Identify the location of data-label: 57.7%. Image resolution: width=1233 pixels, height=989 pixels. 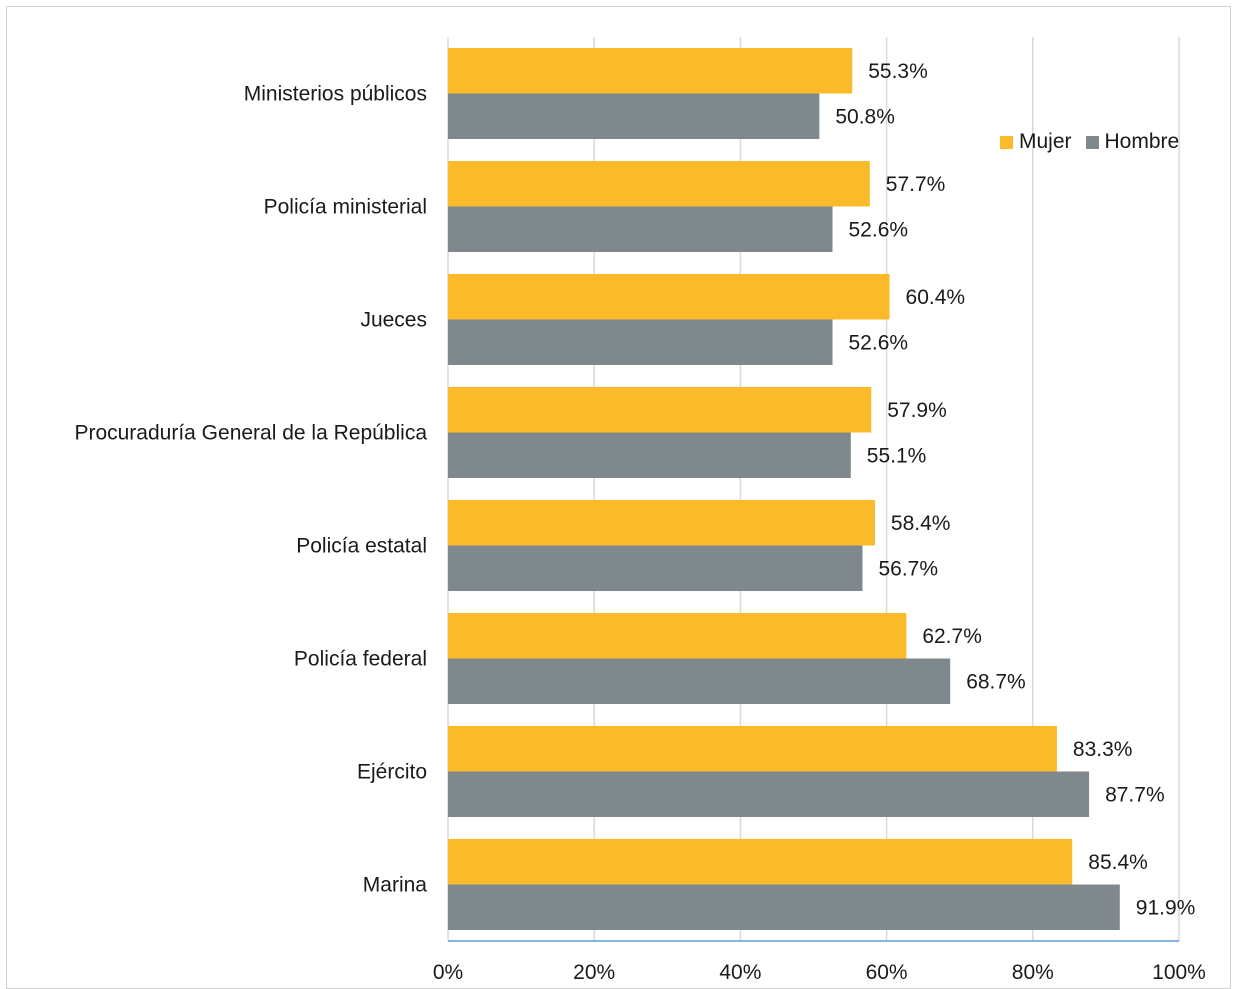
(916, 184).